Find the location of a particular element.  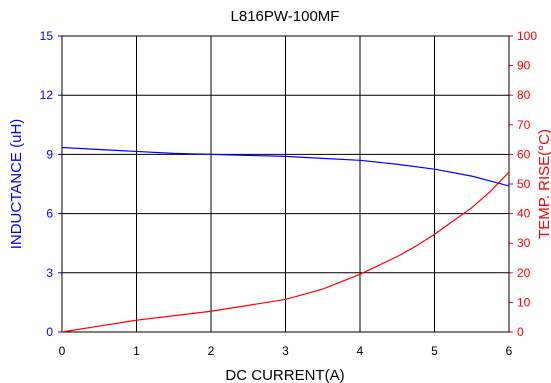

x-tick-label: 5 is located at coordinates (434, 351).